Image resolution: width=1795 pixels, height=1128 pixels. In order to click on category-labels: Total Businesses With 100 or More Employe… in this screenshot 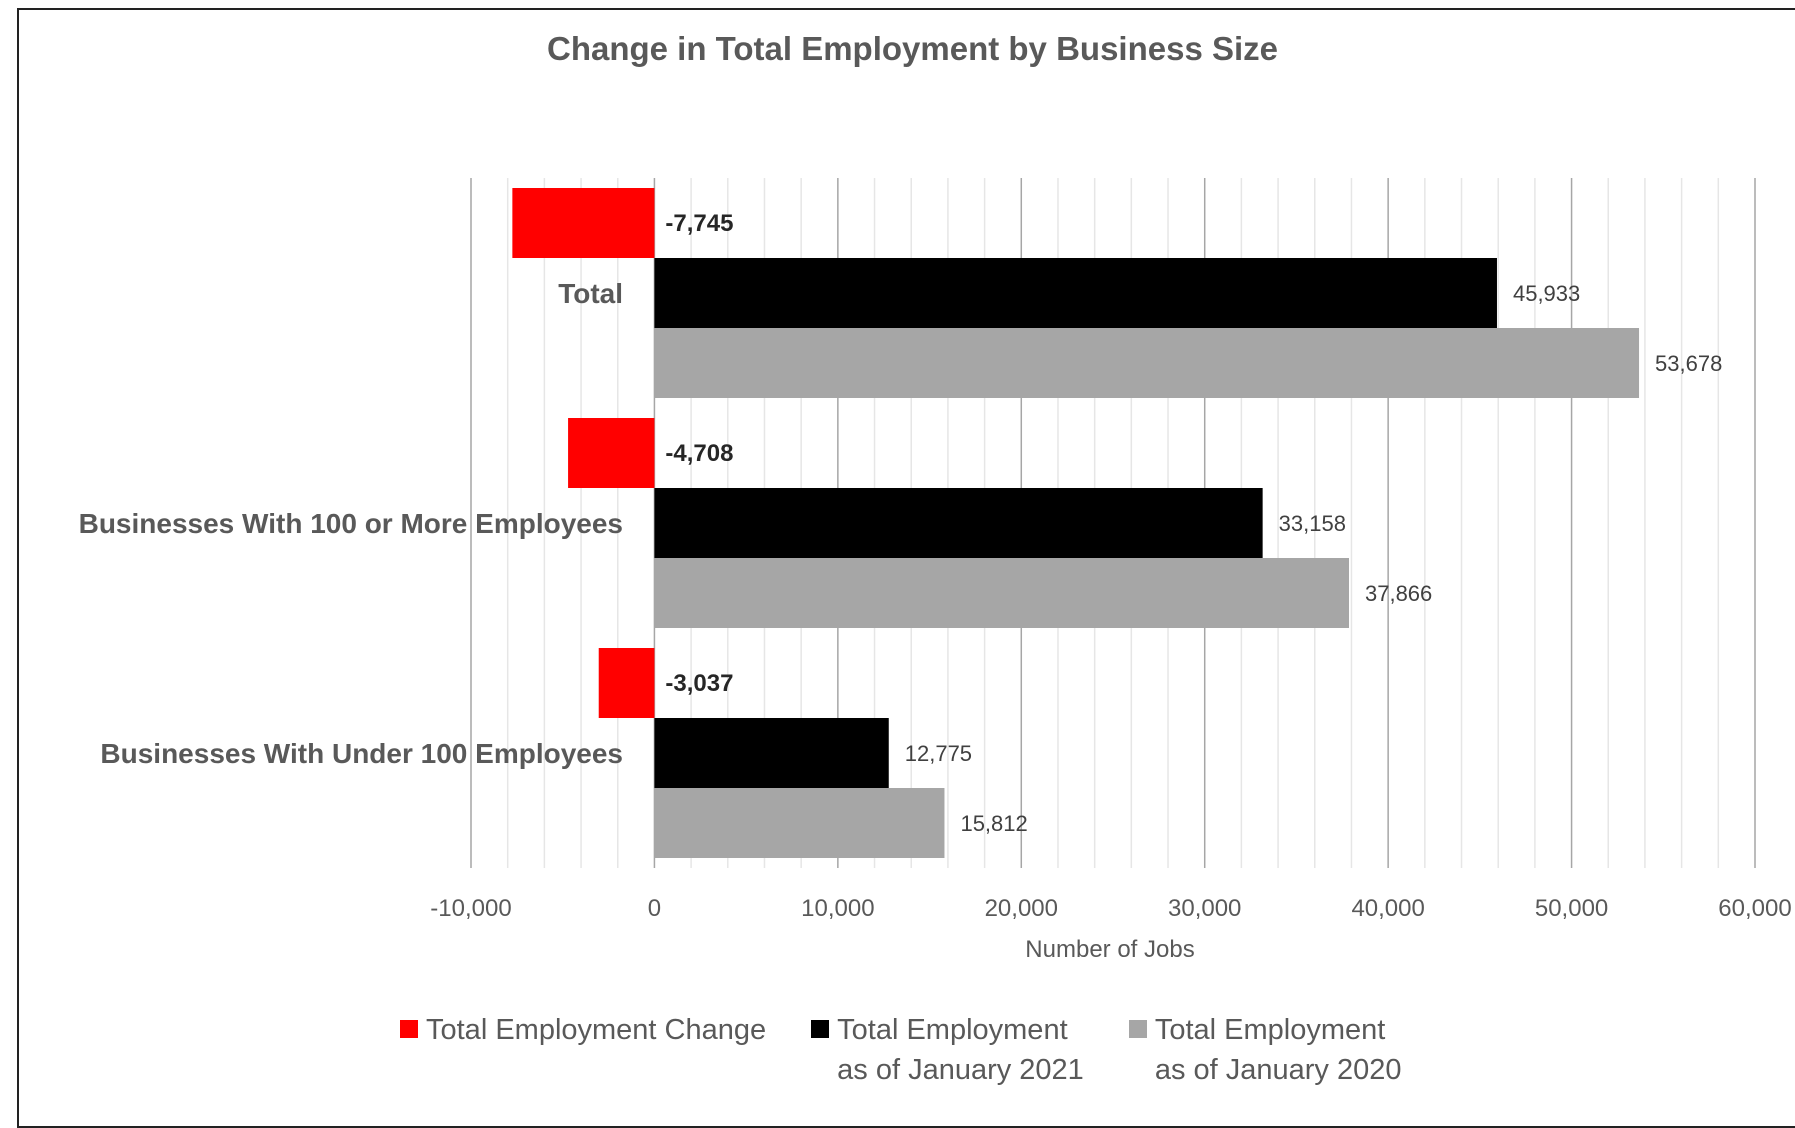, I will do `click(351, 523)`.